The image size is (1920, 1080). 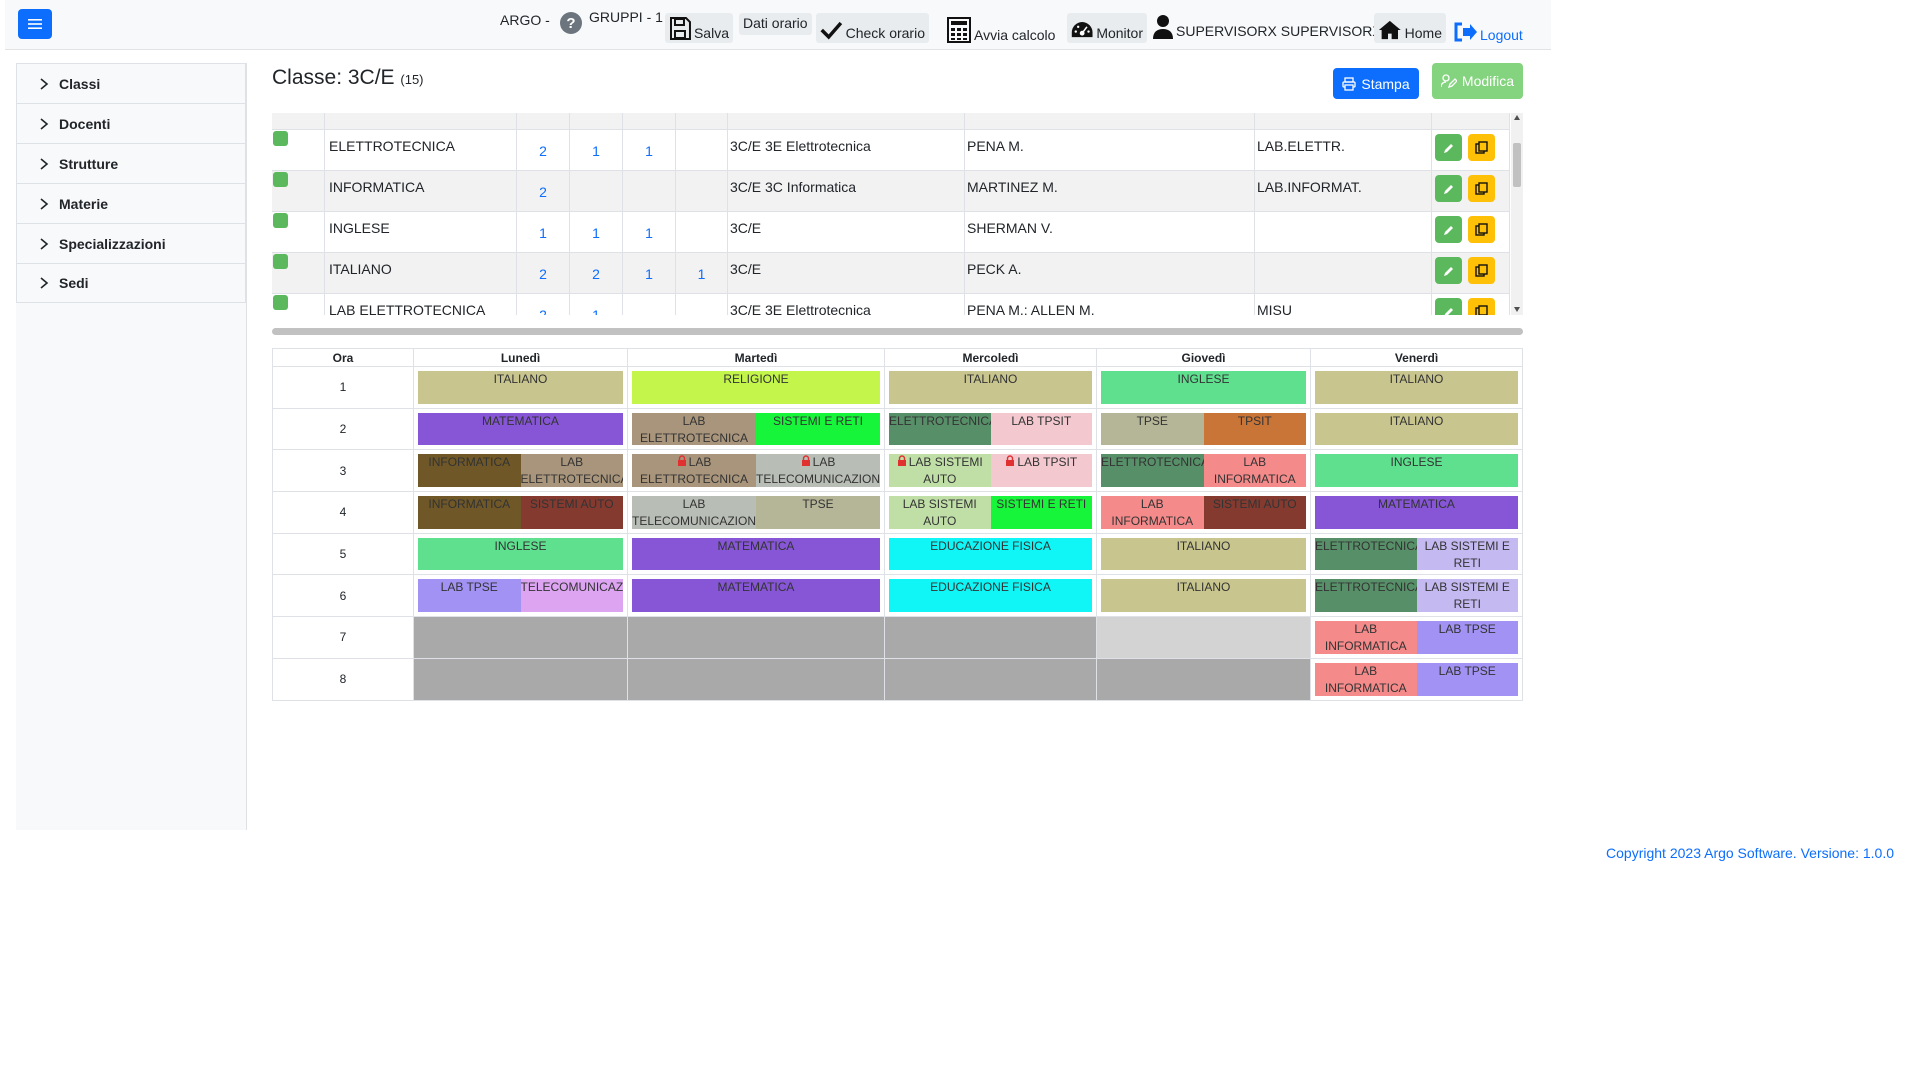 I want to click on schedule-cell: INGLESE, so click(x=1203, y=387).